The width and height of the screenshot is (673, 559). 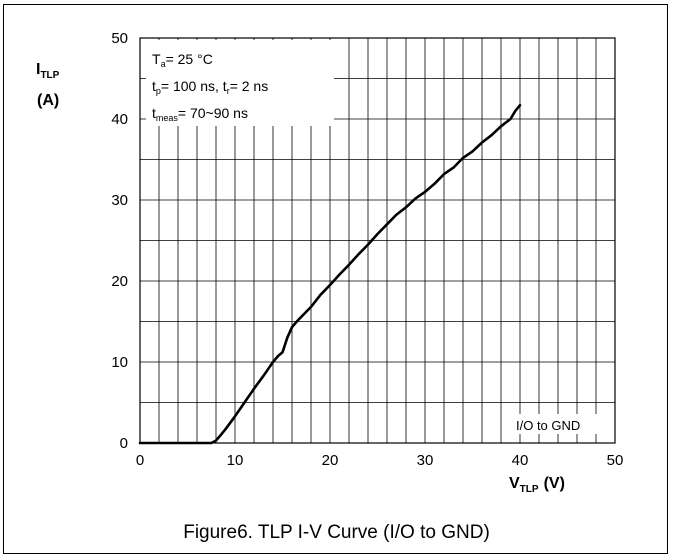 I want to click on x-axis-label-sub: TLP, so click(x=529, y=489).